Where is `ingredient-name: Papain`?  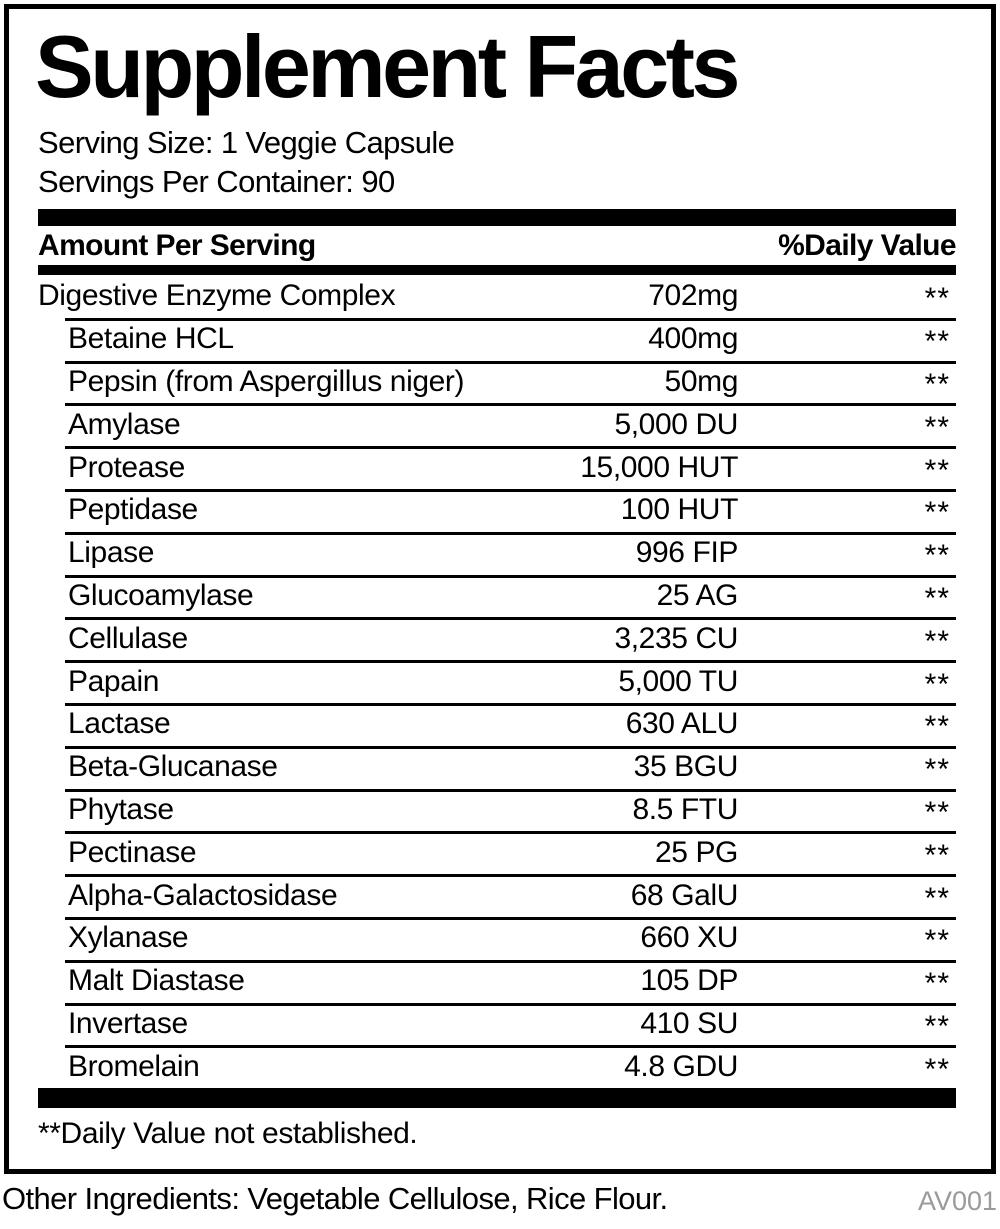 ingredient-name: Papain is located at coordinates (114, 681).